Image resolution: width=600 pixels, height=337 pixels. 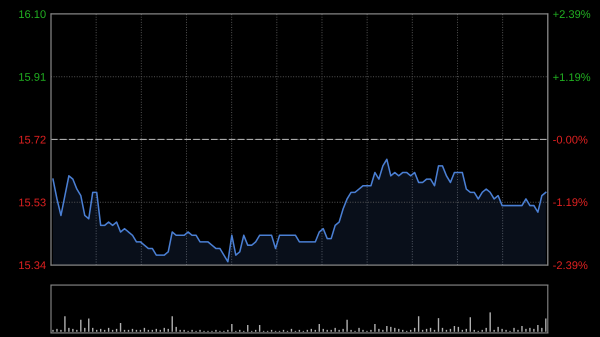 I want to click on y-tick-label: 15.72, so click(x=32, y=140).